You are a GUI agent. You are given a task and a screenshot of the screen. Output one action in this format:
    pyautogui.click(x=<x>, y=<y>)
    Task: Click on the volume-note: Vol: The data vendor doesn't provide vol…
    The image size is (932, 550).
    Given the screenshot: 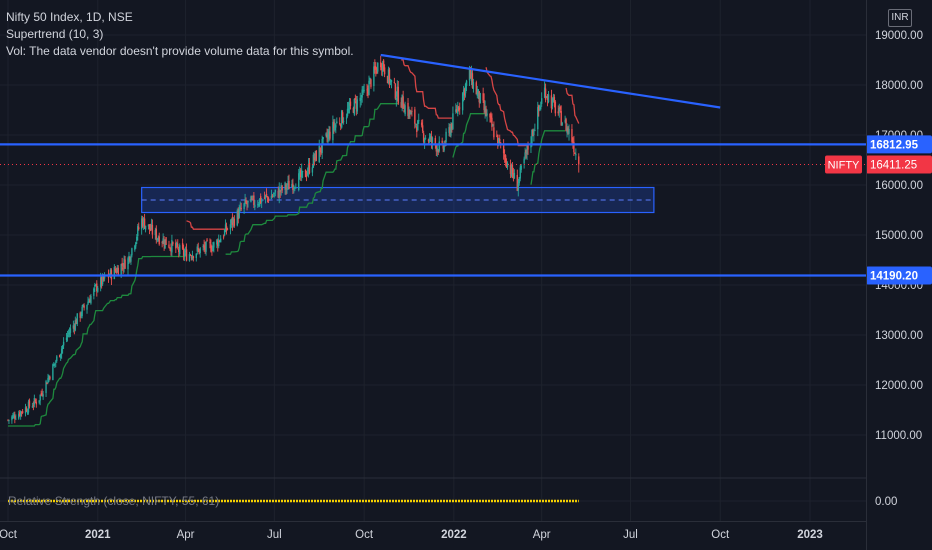 What is the action you would take?
    pyautogui.click(x=180, y=51)
    